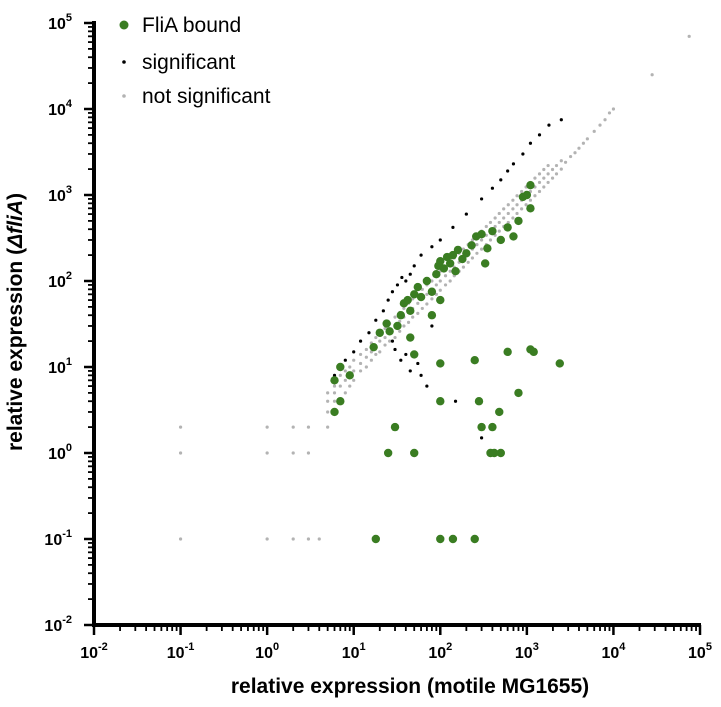 The width and height of the screenshot is (721, 707). I want to click on y-axis-title: relative expression (ΔfliA), so click(15, 322).